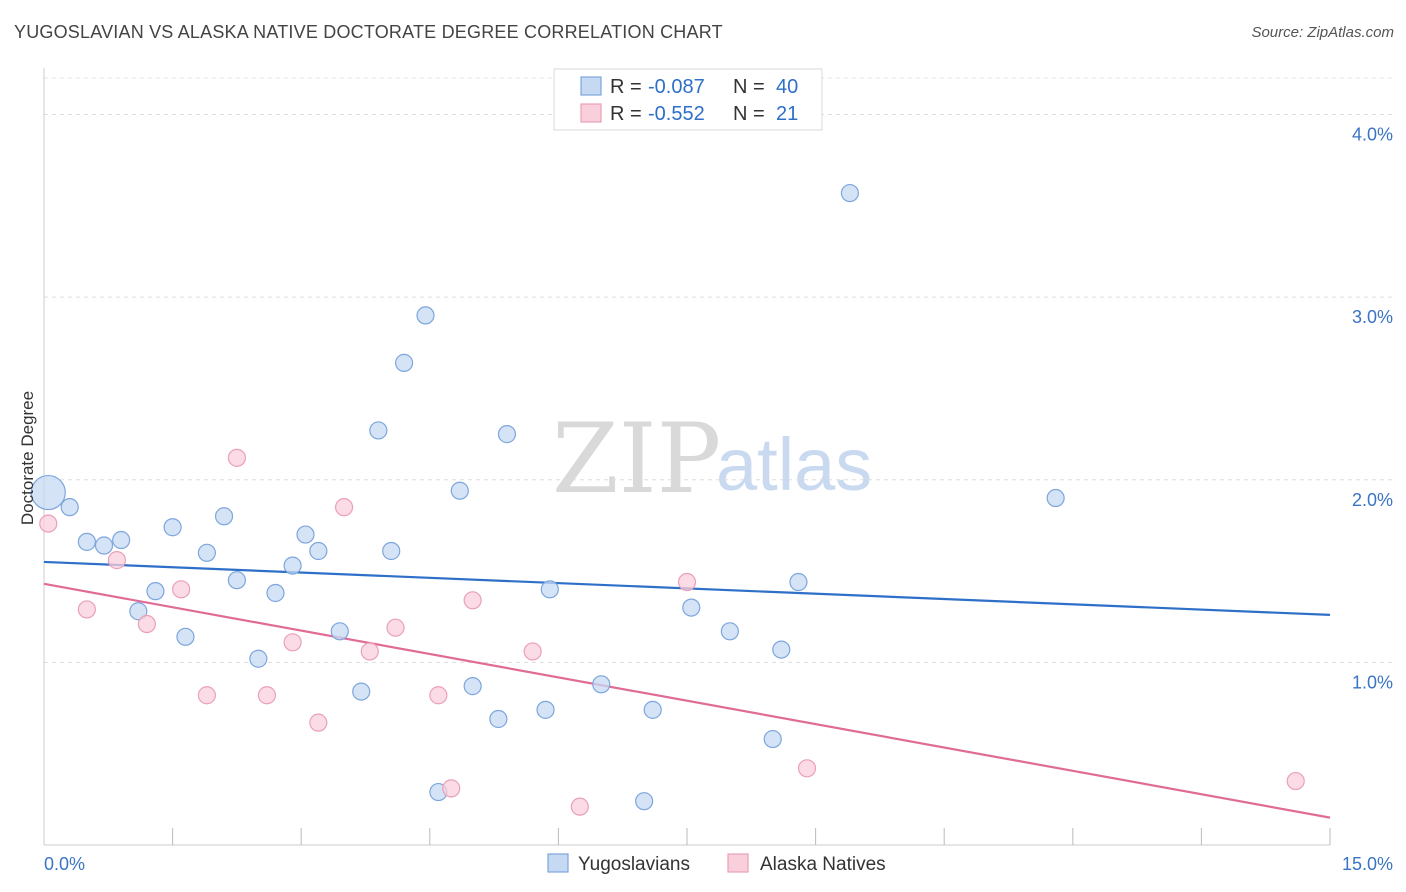 This screenshot has height=892, width=1406. Describe the element at coordinates (636, 459) in the screenshot. I see `watermark-zip: ZIP` at that location.